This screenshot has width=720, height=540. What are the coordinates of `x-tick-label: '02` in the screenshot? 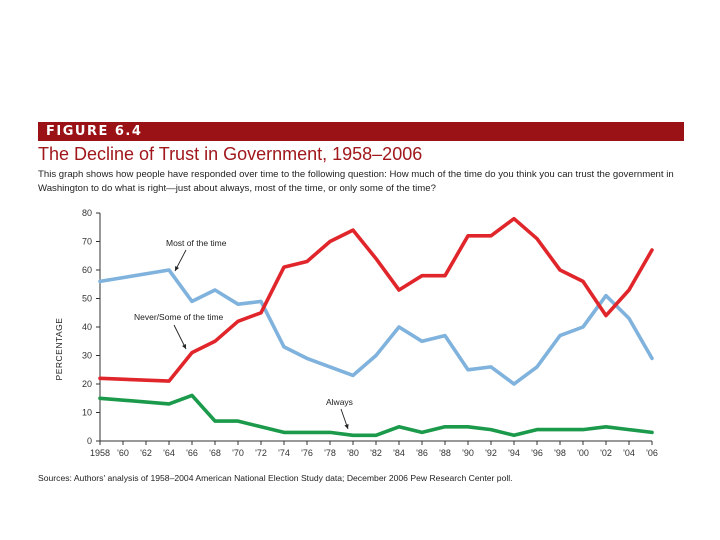 It's located at (606, 453).